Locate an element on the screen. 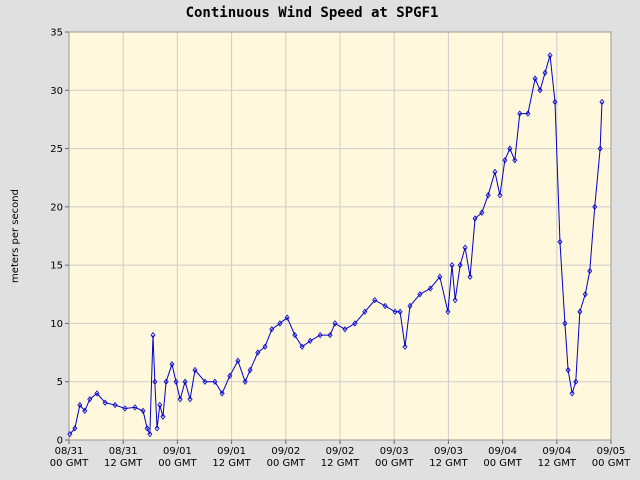 This screenshot has height=480, width=640. x-tick-label: 09/01 12 GMT is located at coordinates (231, 457).